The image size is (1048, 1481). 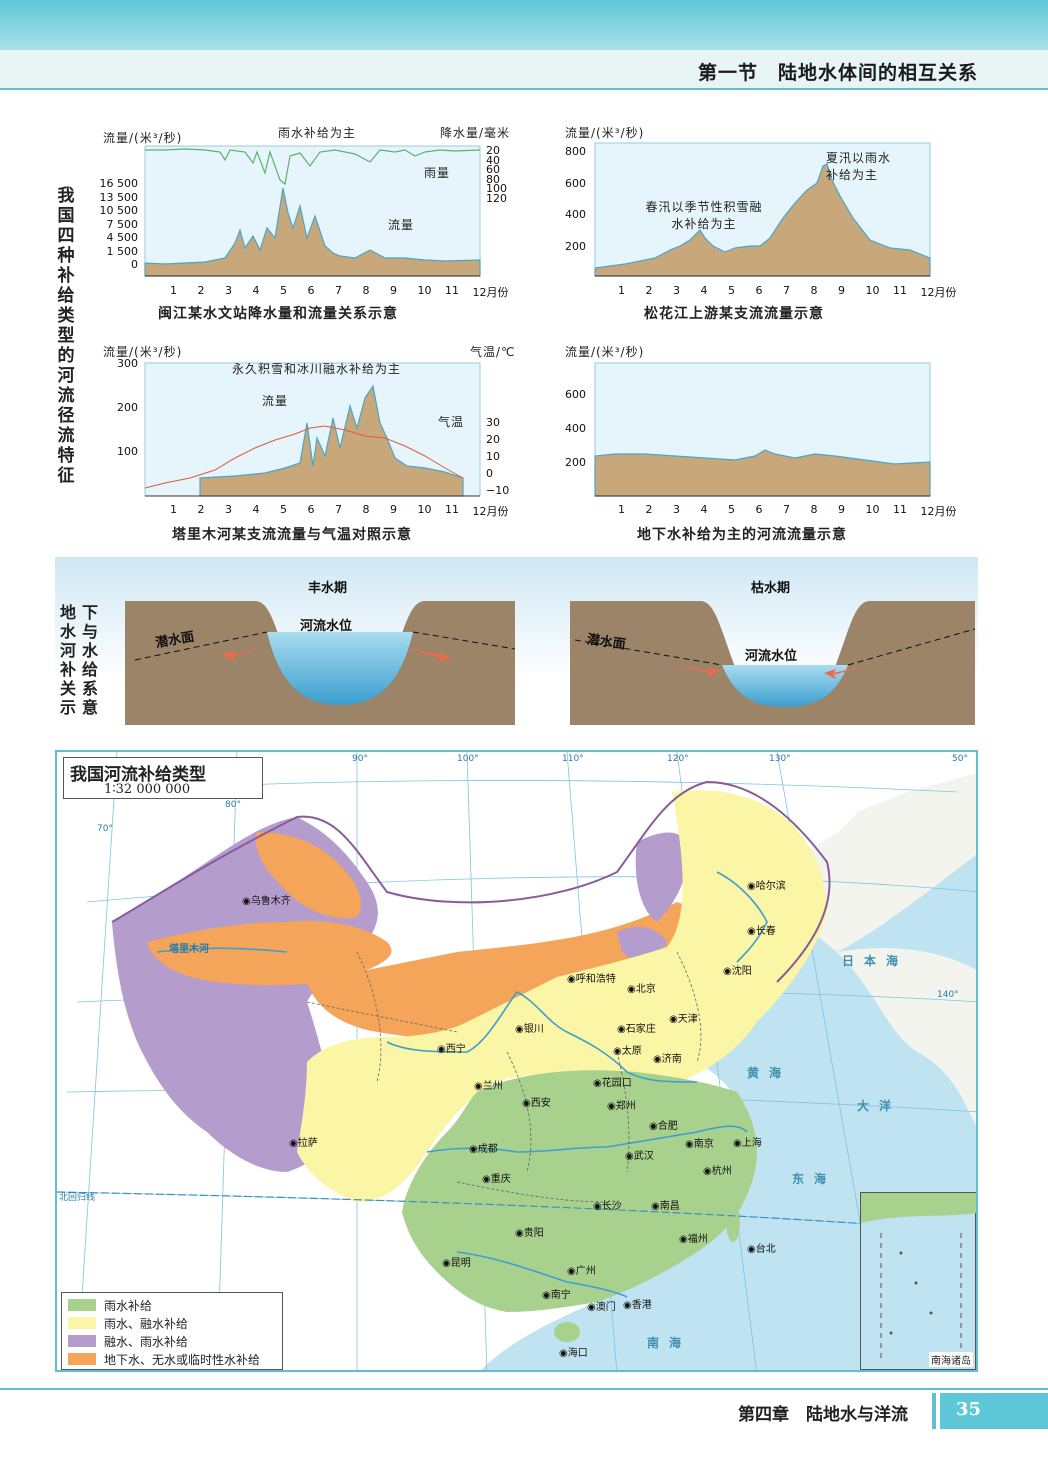 What do you see at coordinates (163, 778) in the screenshot?
I see `map-title-box: 我国河流补给类型 1∶32 000 000` at bounding box center [163, 778].